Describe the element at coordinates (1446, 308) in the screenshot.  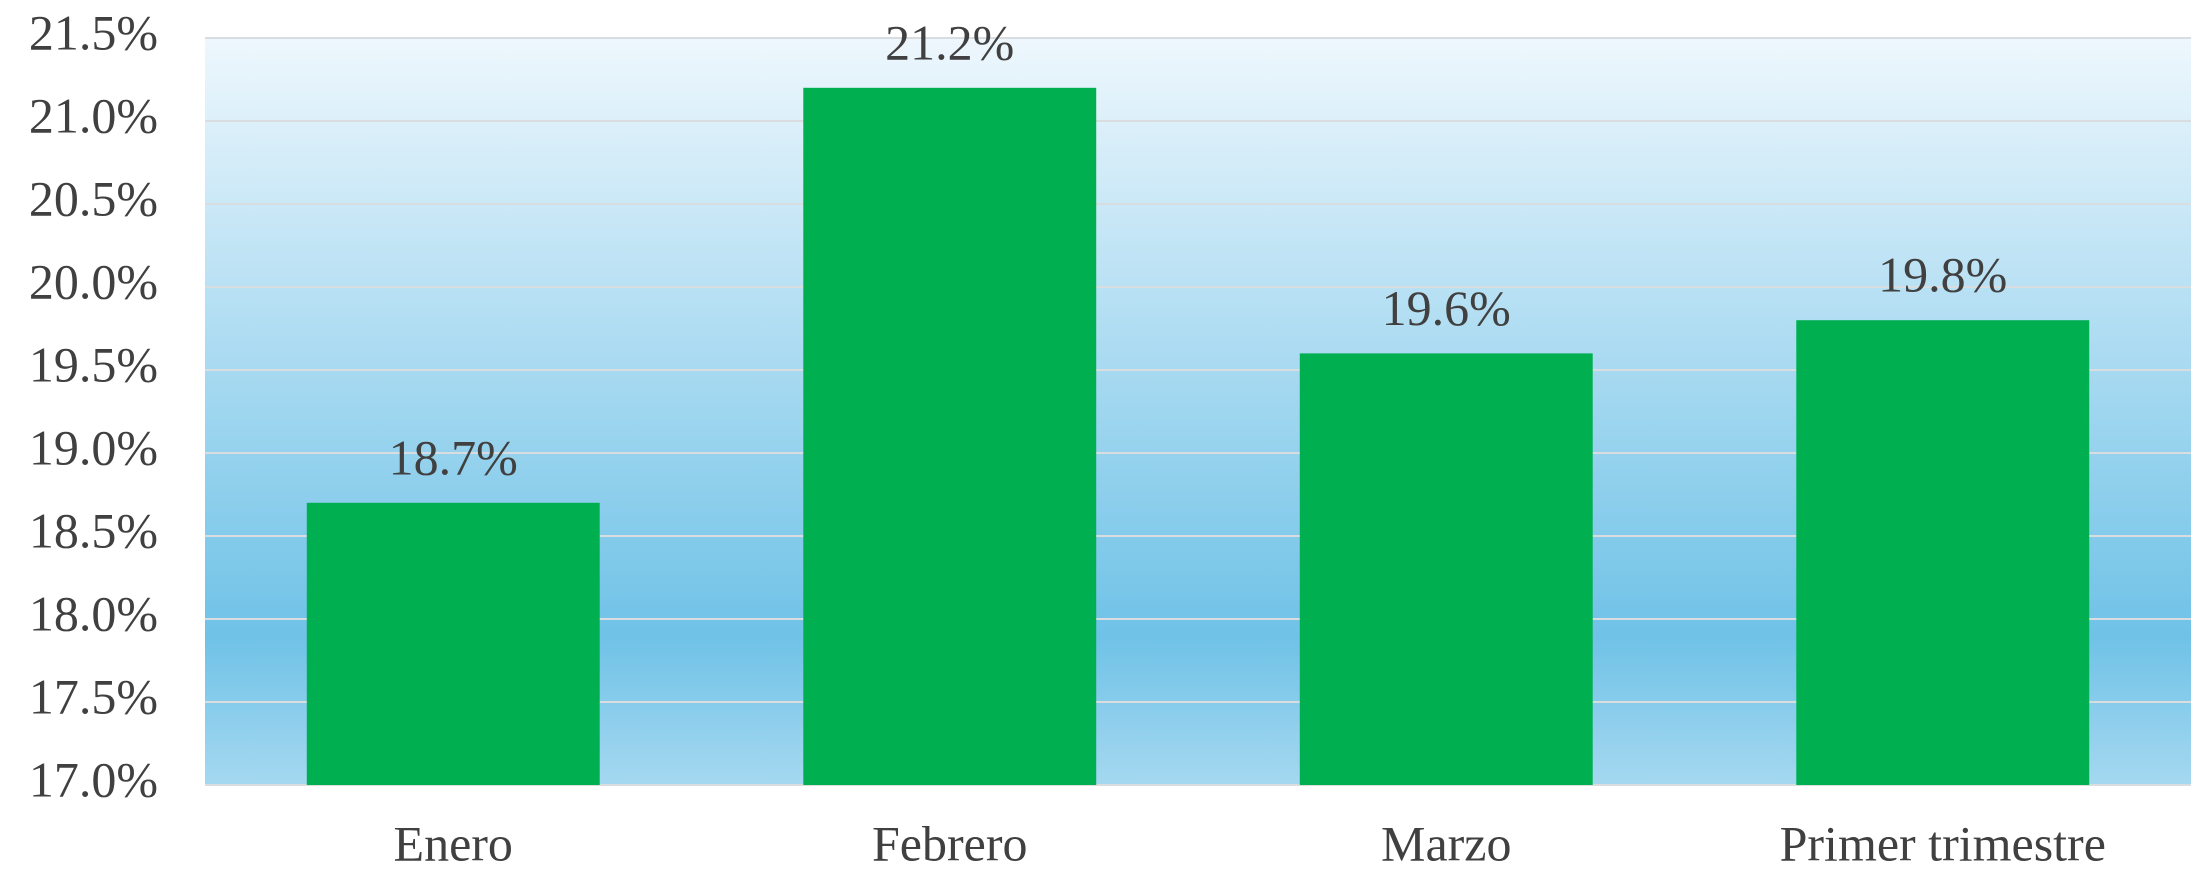
I see `data-label: 19.6%` at that location.